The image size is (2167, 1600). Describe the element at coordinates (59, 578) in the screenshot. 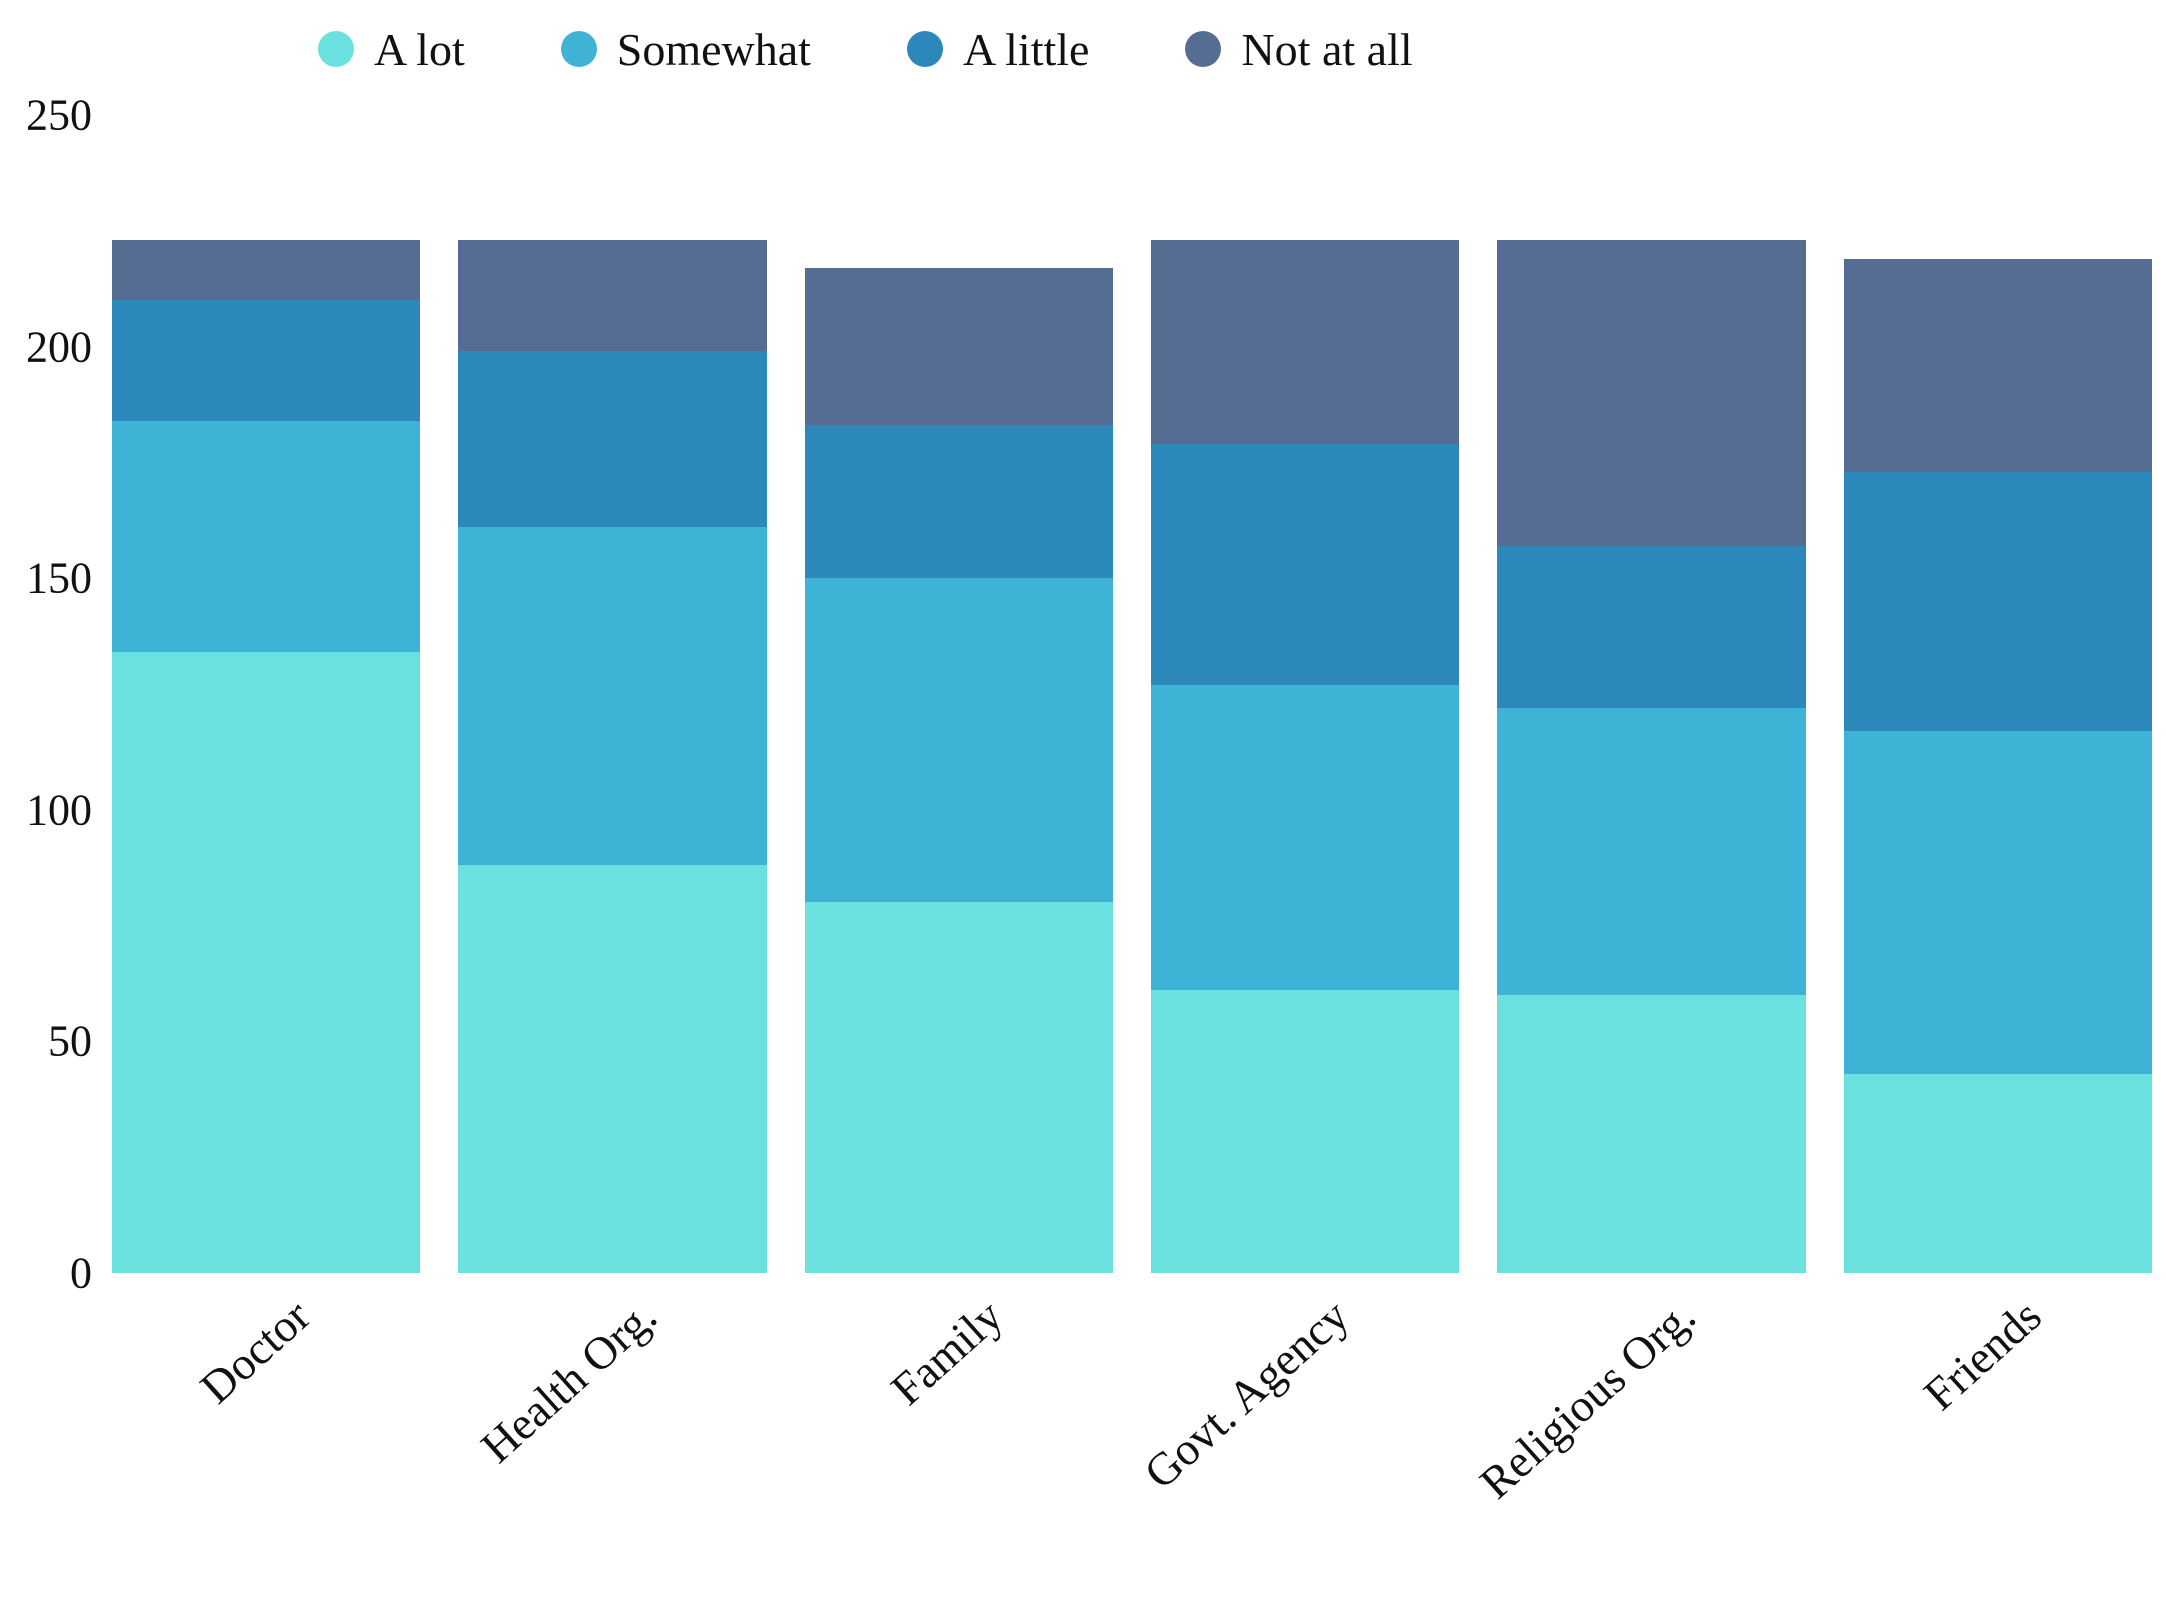

I see `y-tick-label: 150` at that location.